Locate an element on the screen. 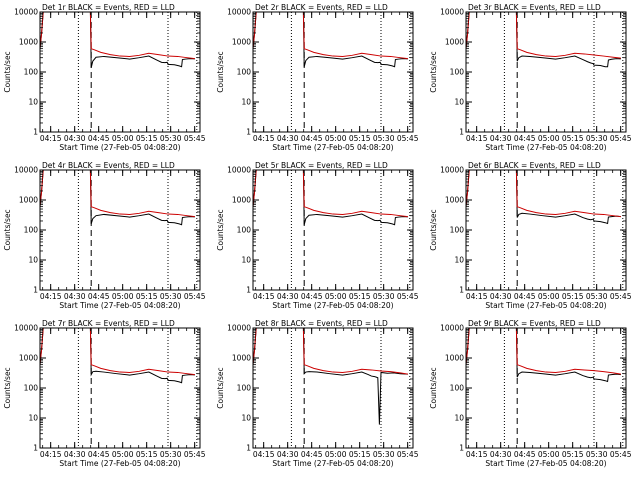  panel-title: Det 1r BLACK = Events, RED = LLD is located at coordinates (108, 7).